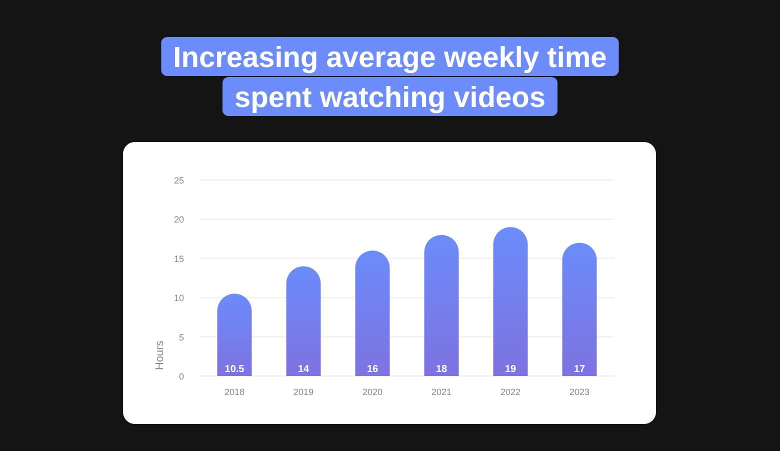  Describe the element at coordinates (179, 219) in the screenshot. I see `y-tick-label: 20` at that location.